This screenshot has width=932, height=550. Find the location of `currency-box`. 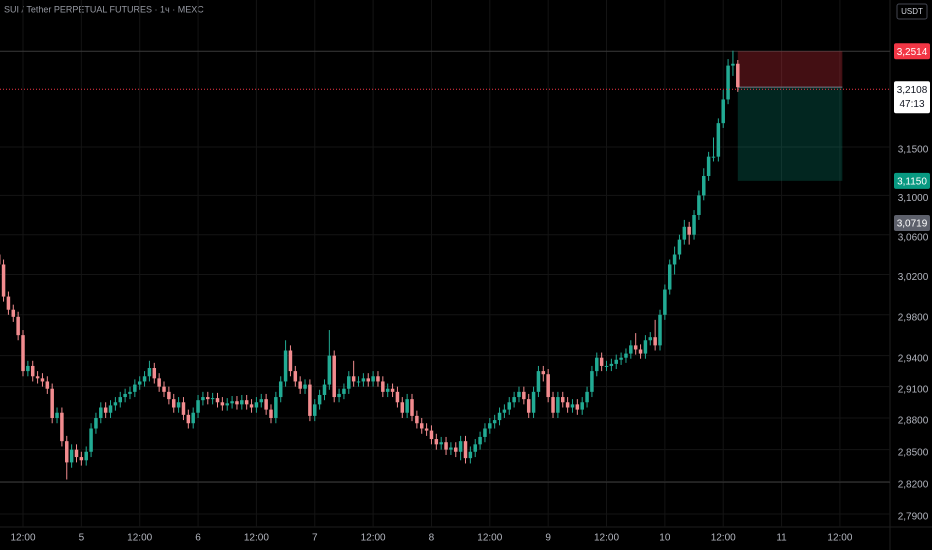

currency-box is located at coordinates (912, 11).